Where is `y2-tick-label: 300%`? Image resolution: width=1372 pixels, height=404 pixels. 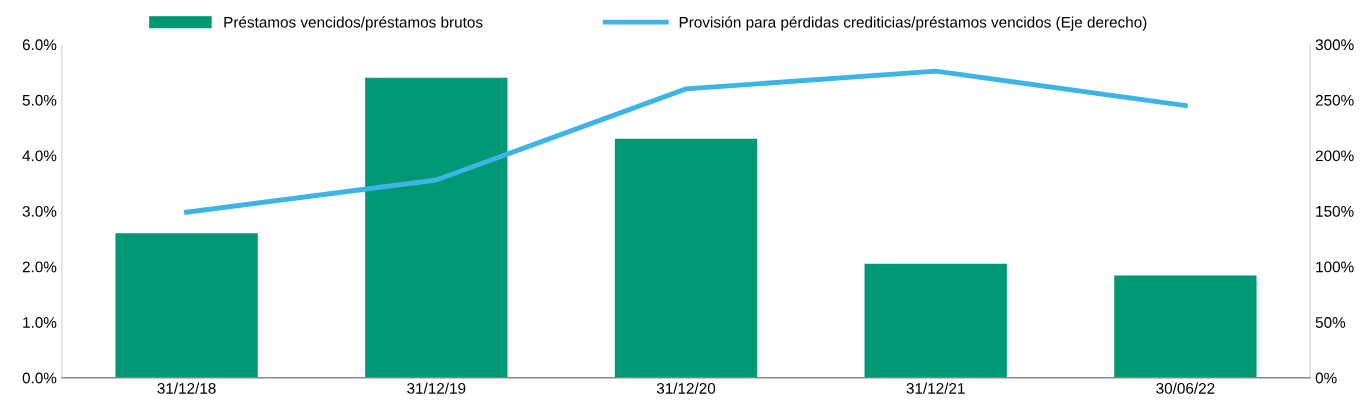 y2-tick-label: 300% is located at coordinates (1334, 45).